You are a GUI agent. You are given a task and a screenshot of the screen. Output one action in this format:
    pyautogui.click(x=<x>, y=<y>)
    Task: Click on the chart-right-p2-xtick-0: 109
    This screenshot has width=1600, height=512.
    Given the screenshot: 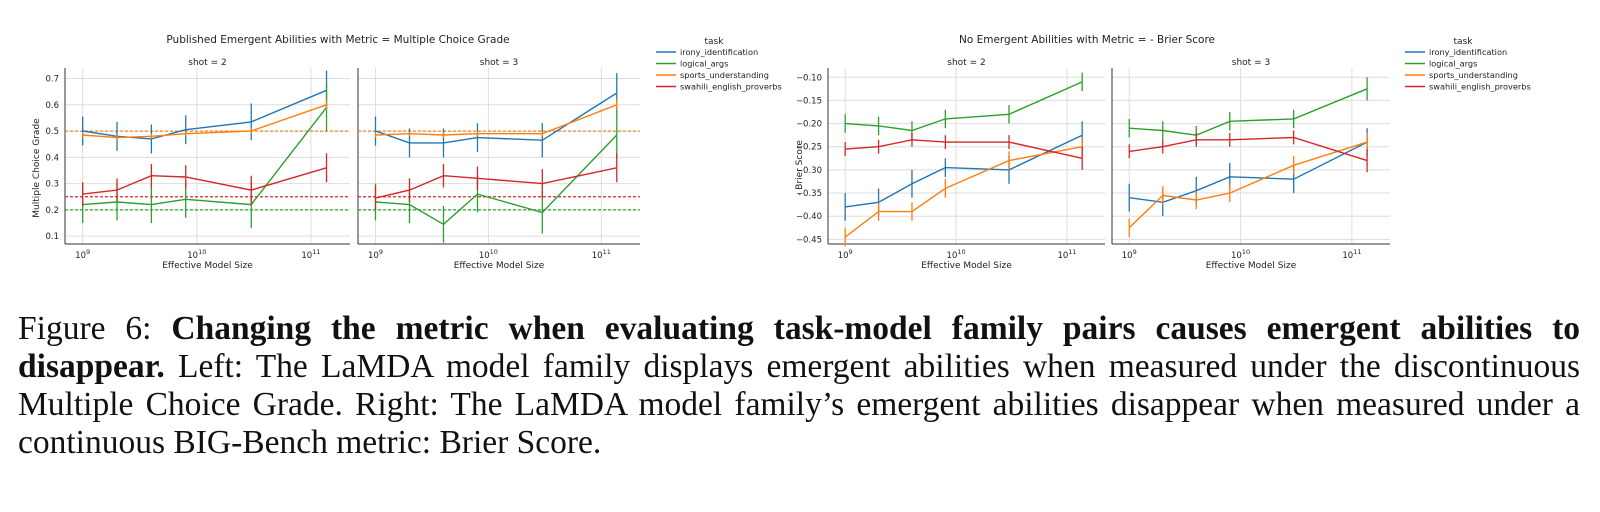 What is the action you would take?
    pyautogui.click(x=1129, y=254)
    